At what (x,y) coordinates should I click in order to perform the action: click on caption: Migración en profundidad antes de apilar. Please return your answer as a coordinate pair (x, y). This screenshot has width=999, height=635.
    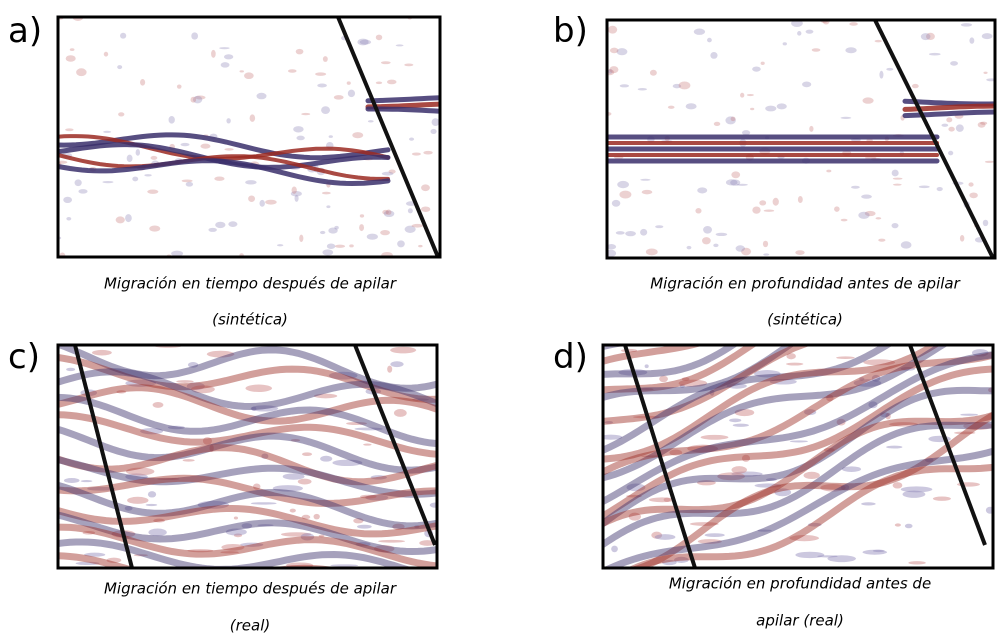
    Looking at the image, I should click on (805, 284).